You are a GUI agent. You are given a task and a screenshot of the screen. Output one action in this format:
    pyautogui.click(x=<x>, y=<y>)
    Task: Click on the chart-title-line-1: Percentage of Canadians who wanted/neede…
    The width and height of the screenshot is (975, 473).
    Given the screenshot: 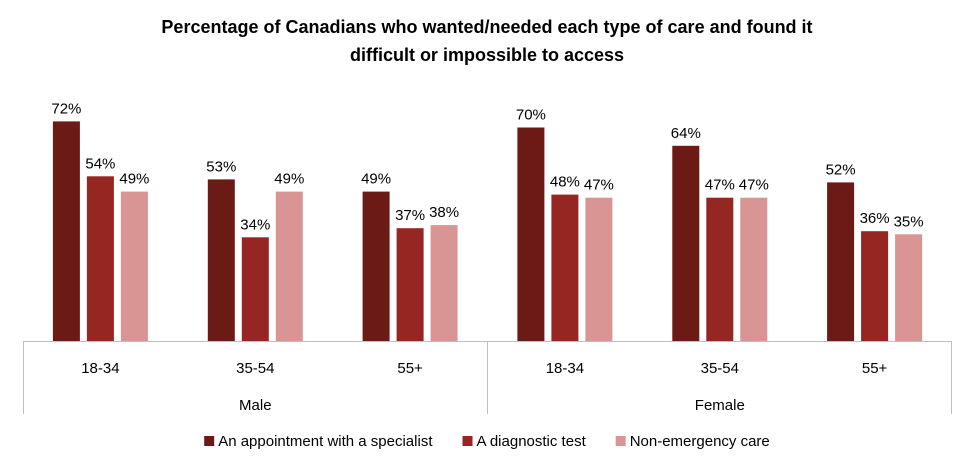 What is the action you would take?
    pyautogui.click(x=486, y=27)
    